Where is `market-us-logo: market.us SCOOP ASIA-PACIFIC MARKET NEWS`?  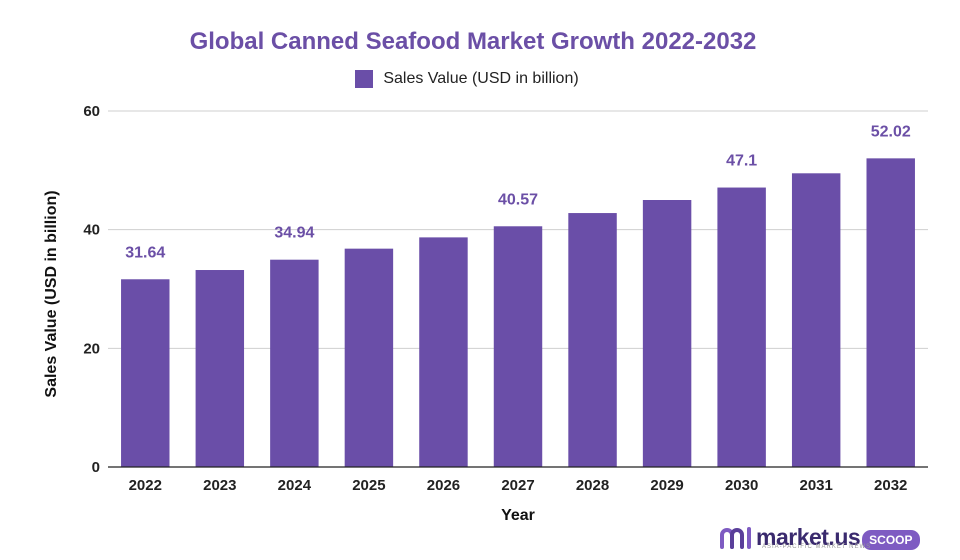 market-us-logo: market.us SCOOP ASIA-PACIFIC MARKET NEWS is located at coordinates (828, 537).